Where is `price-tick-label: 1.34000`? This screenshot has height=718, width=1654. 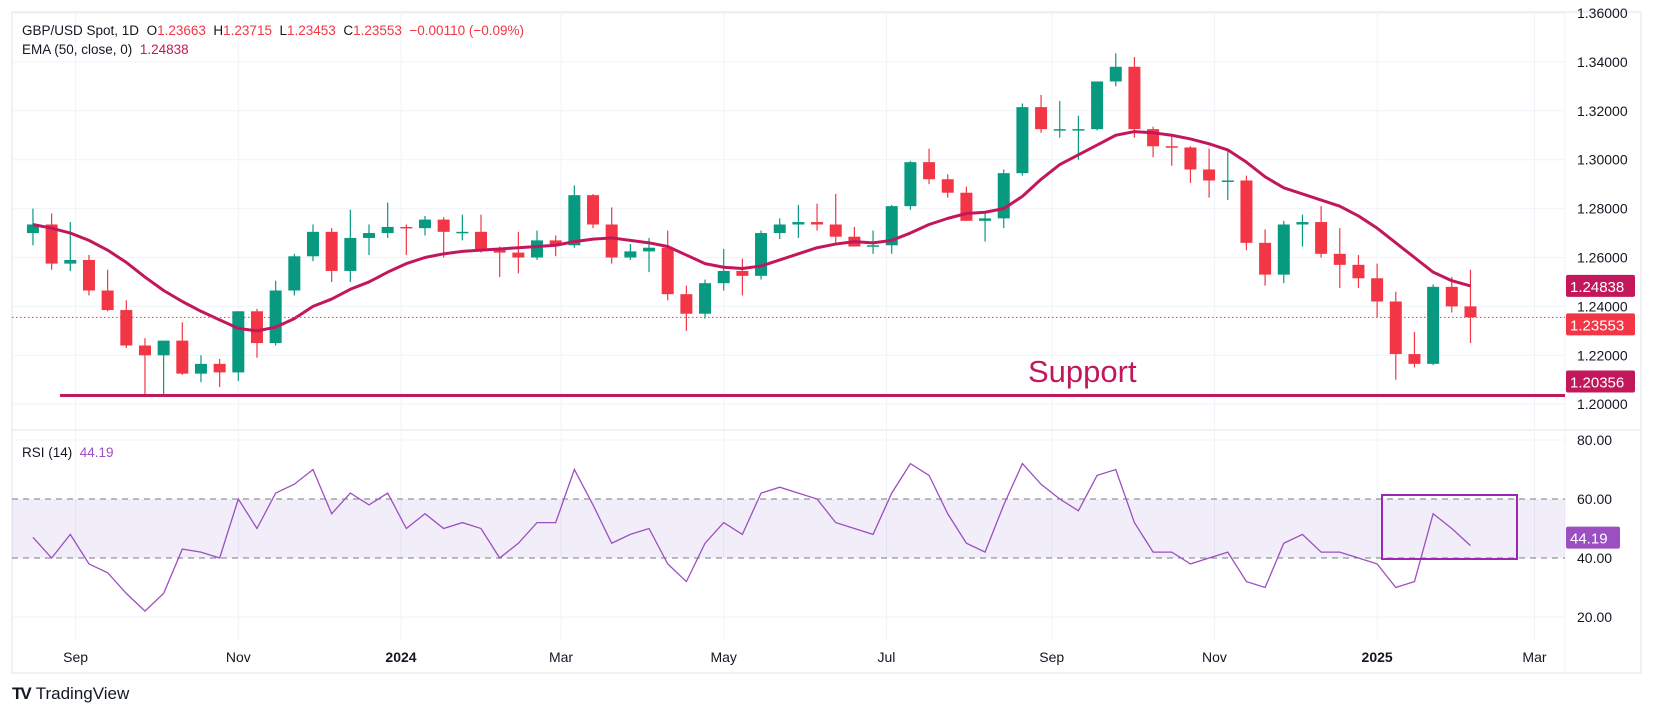
price-tick-label: 1.34000 is located at coordinates (1602, 62).